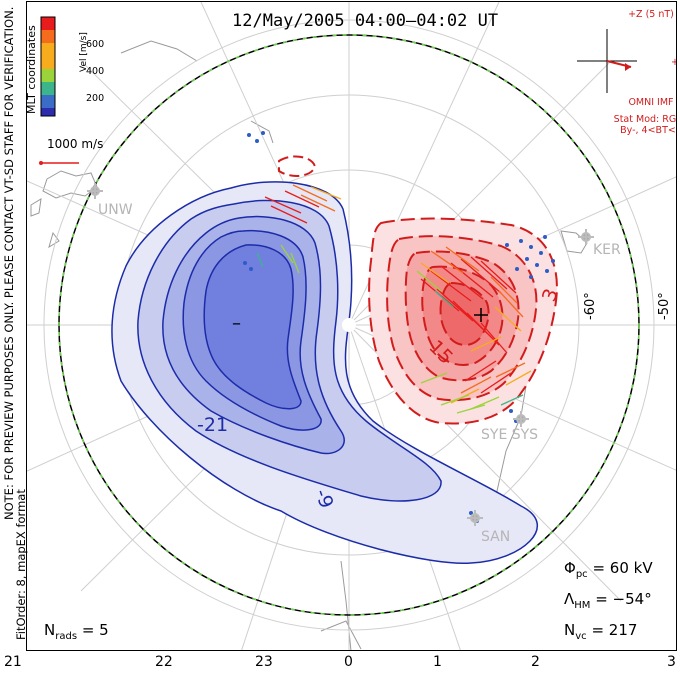 The height and width of the screenshot is (674, 680). I want to click on cusp-contour, so click(297, 166).